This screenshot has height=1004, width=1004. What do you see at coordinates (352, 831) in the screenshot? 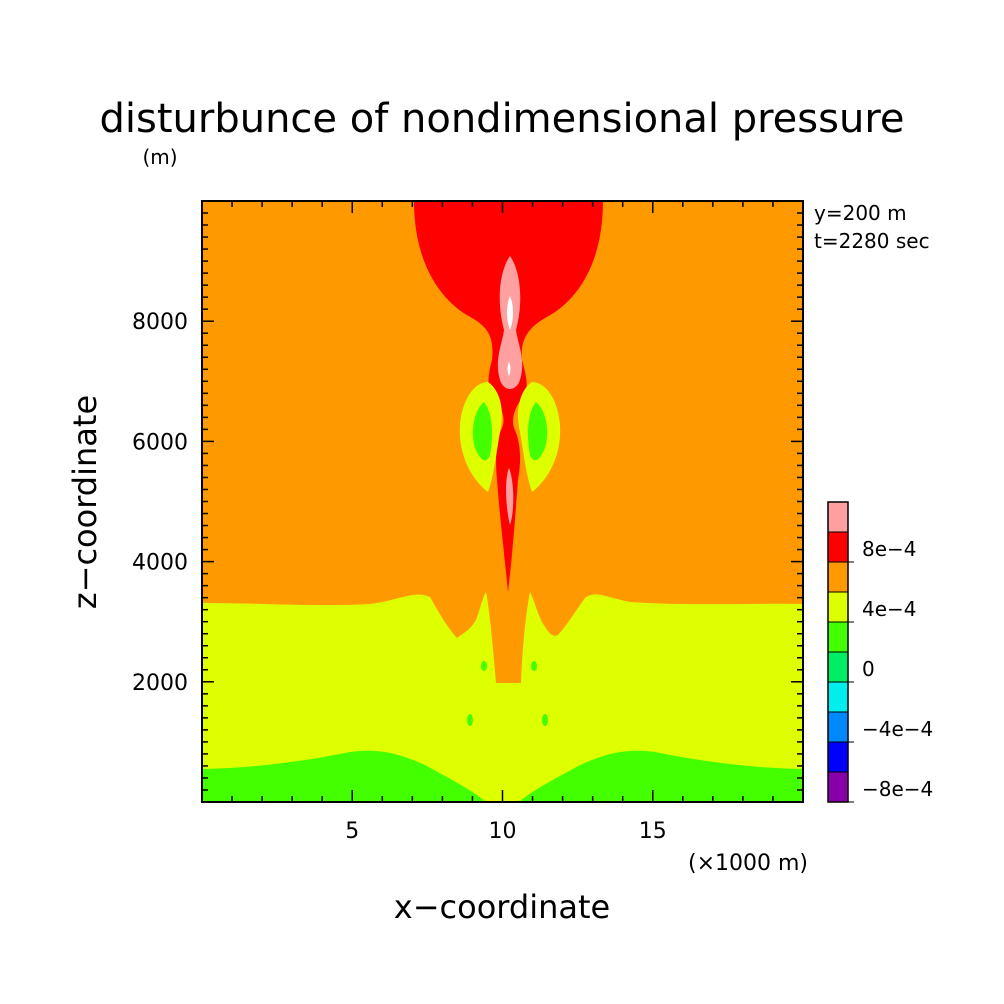
I see `x-tick-label: 5` at bounding box center [352, 831].